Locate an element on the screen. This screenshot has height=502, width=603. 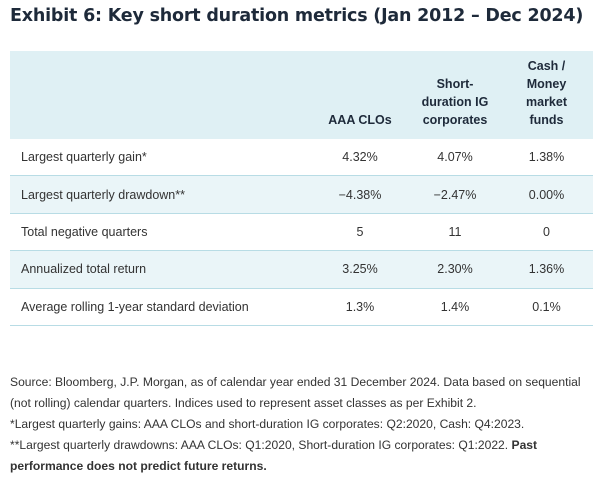
cell-value: 0.00% is located at coordinates (546, 194).